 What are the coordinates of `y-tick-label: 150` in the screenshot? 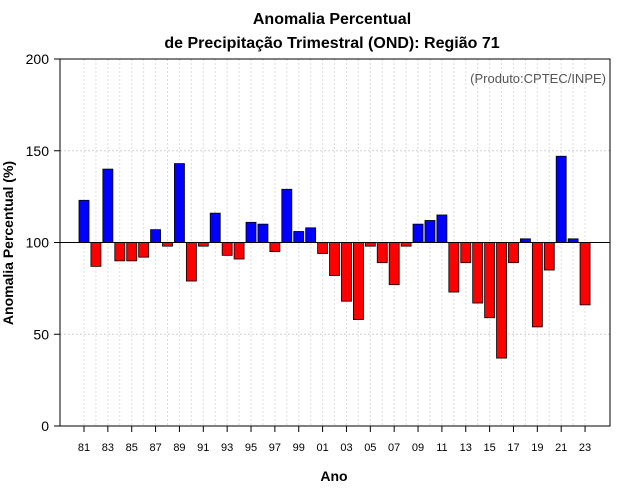 It's located at (38, 151).